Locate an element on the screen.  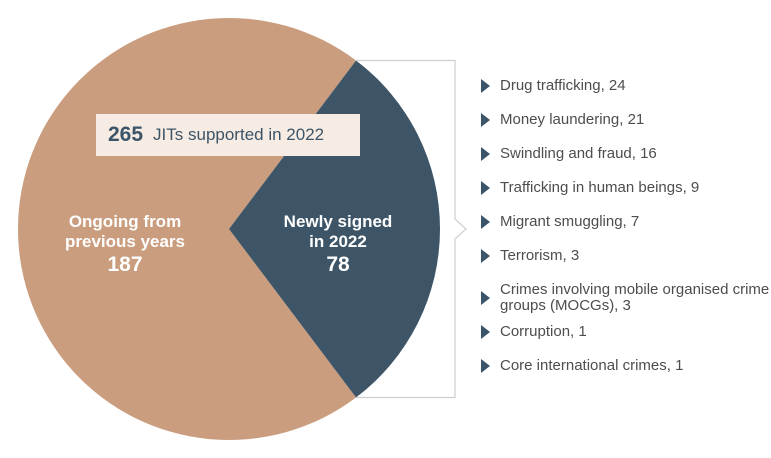
breakdown-item: Drug trafficking, 24 is located at coordinates (626, 86).